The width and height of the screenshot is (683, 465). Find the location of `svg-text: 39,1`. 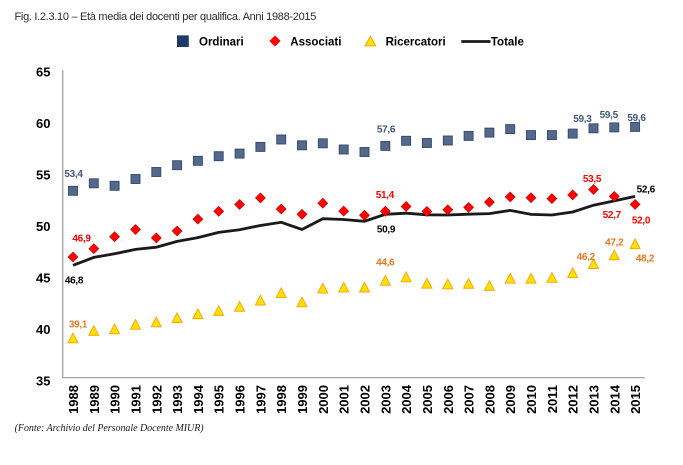

svg-text: 39,1 is located at coordinates (78, 325).